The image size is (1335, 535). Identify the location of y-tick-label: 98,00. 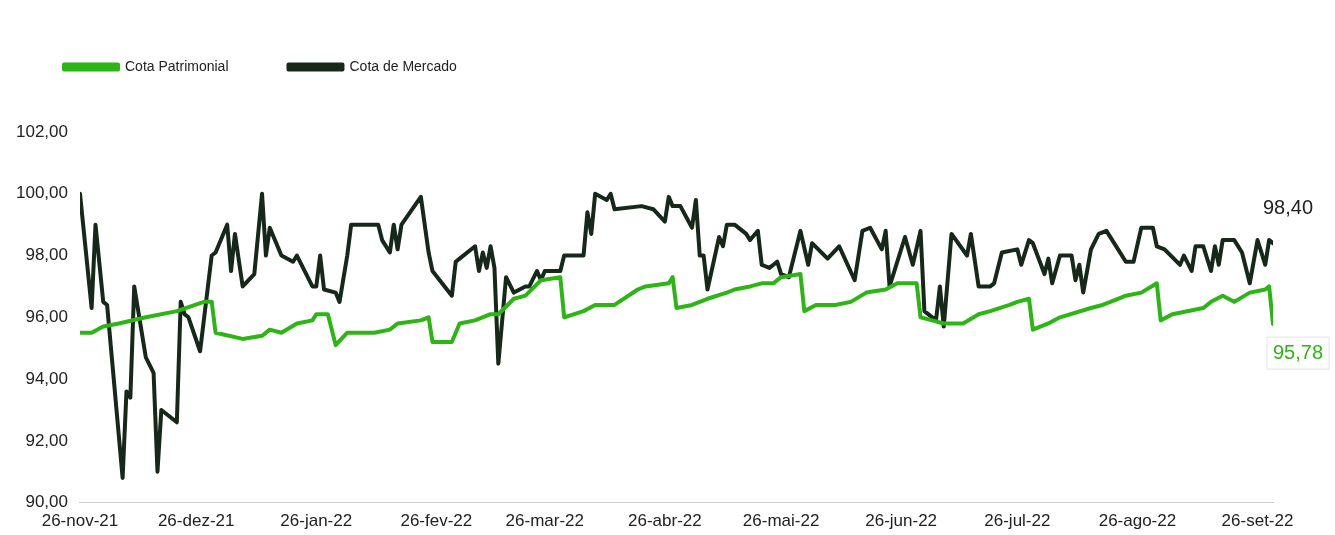
(46, 255).